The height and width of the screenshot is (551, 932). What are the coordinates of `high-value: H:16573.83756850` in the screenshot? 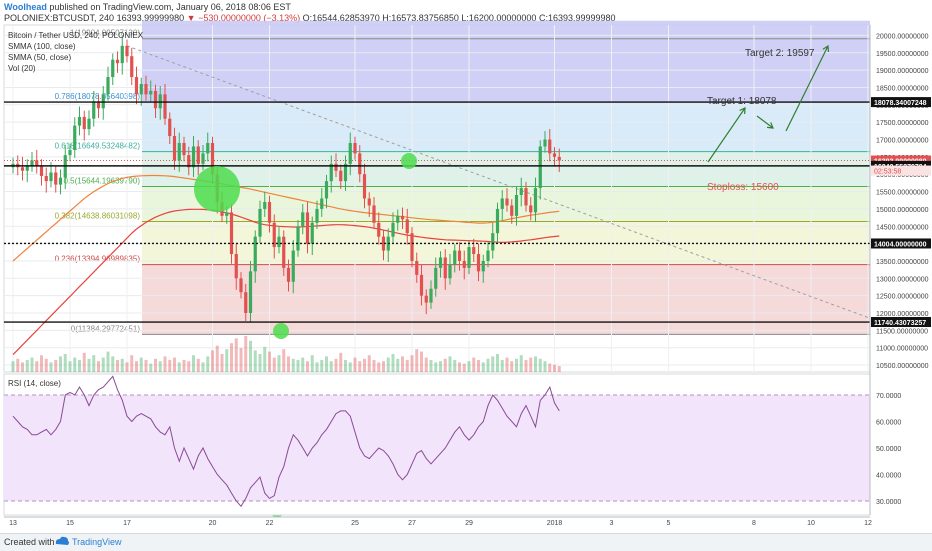 It's located at (420, 18).